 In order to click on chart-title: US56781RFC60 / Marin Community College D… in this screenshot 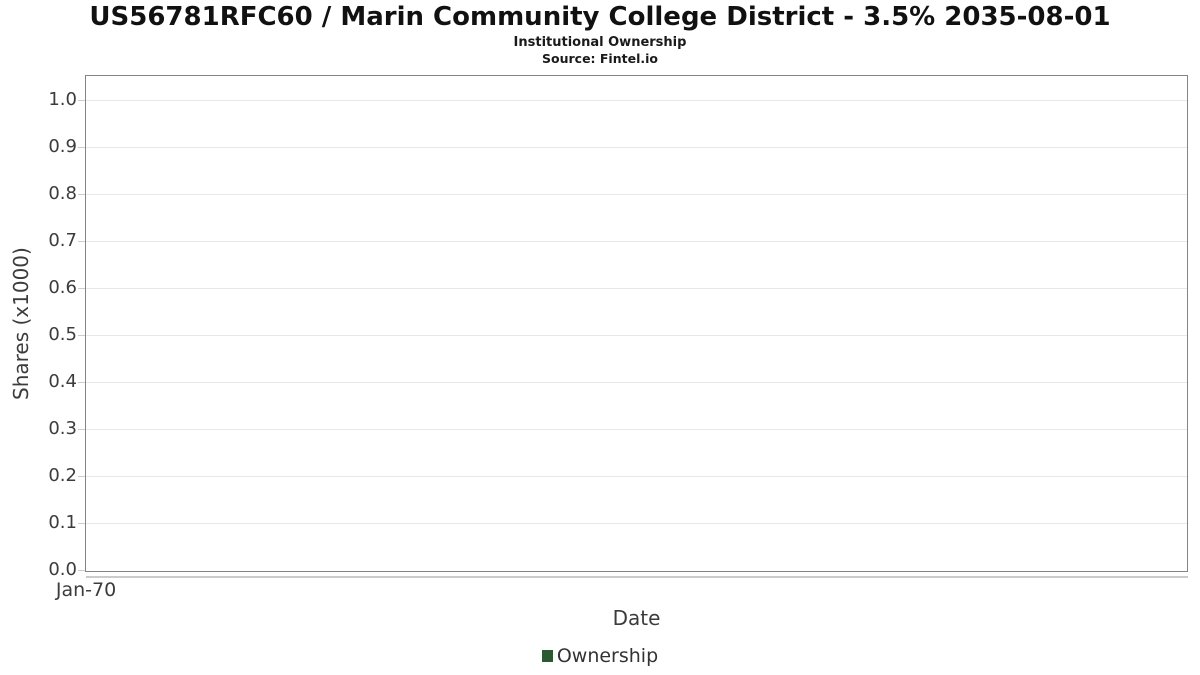, I will do `click(600, 17)`.